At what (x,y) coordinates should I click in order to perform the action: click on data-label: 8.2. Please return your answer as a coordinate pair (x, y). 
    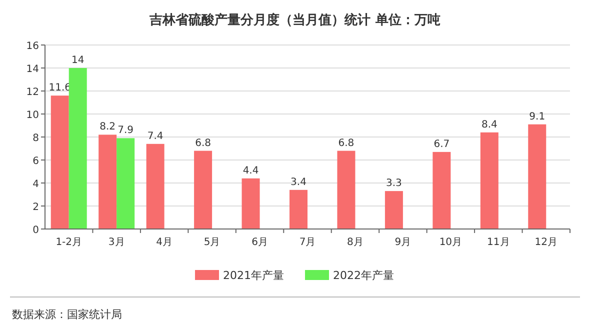
    Looking at the image, I should click on (108, 127).